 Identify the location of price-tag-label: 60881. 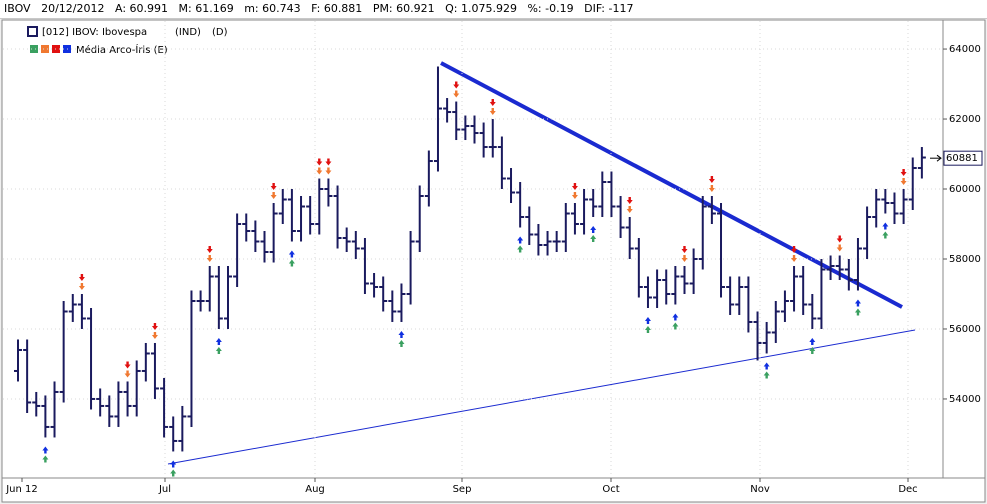
(962, 158).